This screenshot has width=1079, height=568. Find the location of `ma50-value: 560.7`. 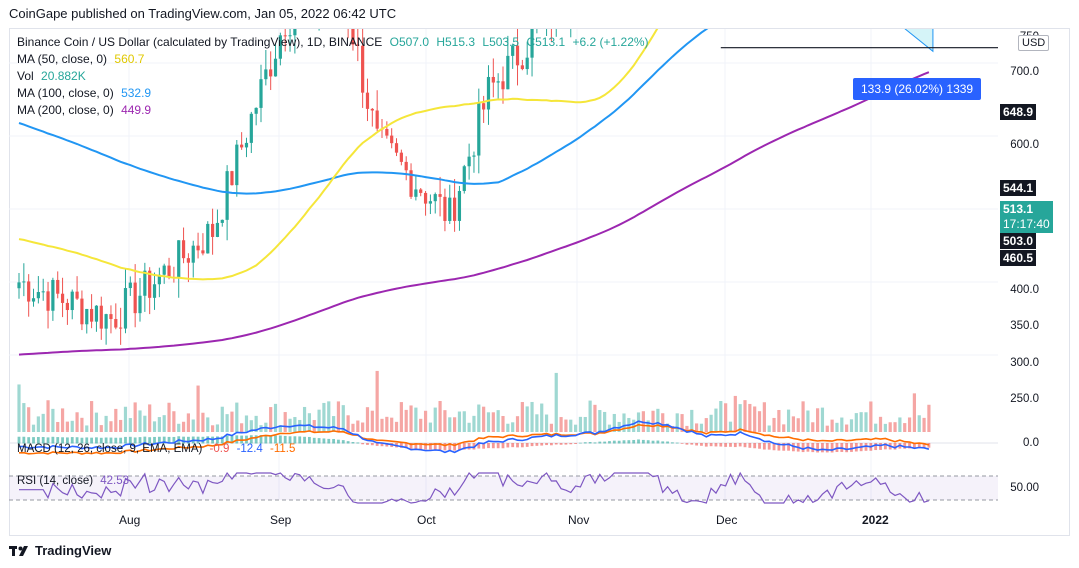

ma50-value: 560.7 is located at coordinates (129, 59).